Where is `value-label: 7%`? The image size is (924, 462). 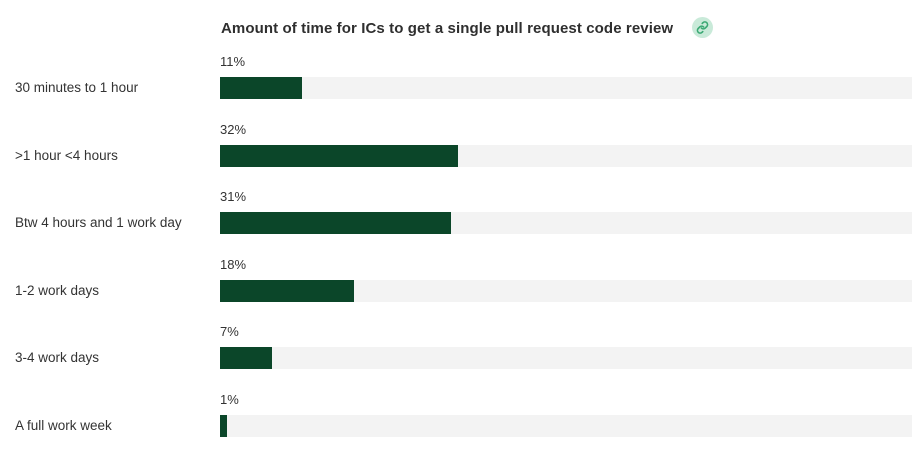
value-label: 7% is located at coordinates (229, 331).